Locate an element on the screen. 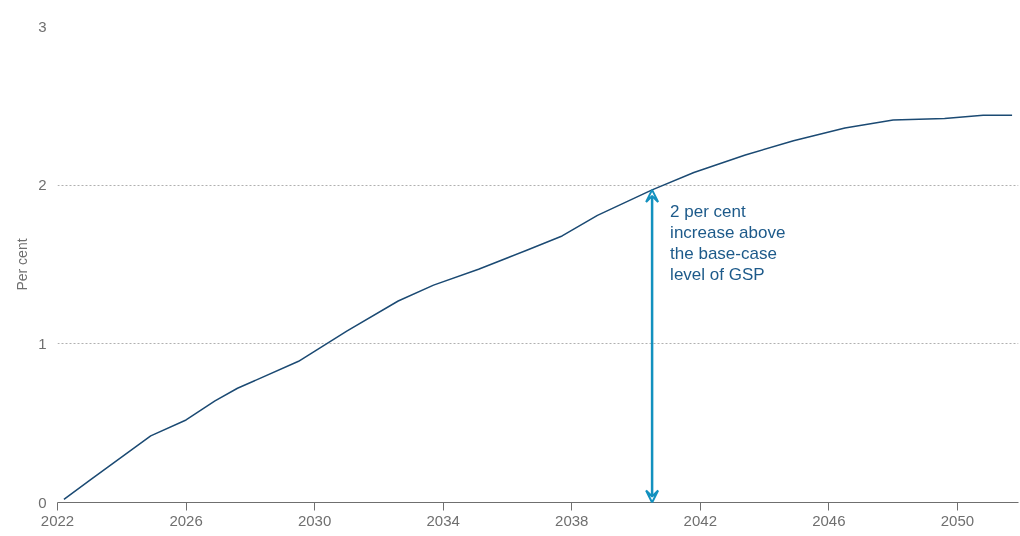  y-tick-label: 0 is located at coordinates (42, 502).